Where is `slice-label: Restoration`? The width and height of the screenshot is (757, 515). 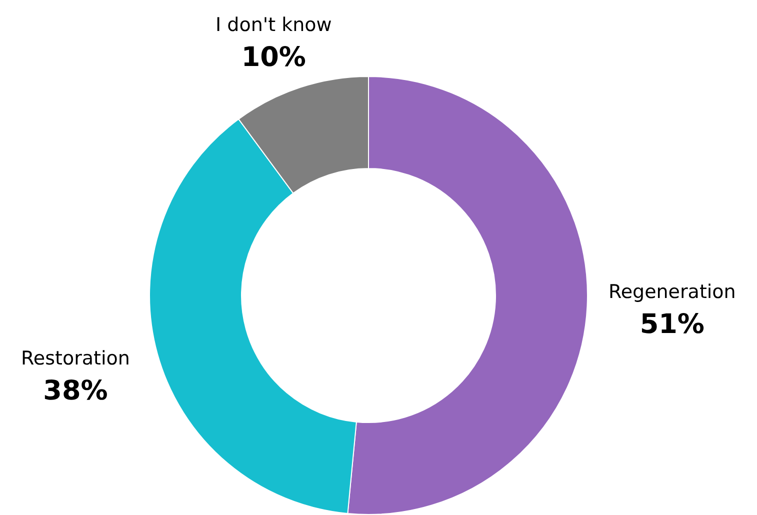 slice-label: Restoration is located at coordinates (75, 358).